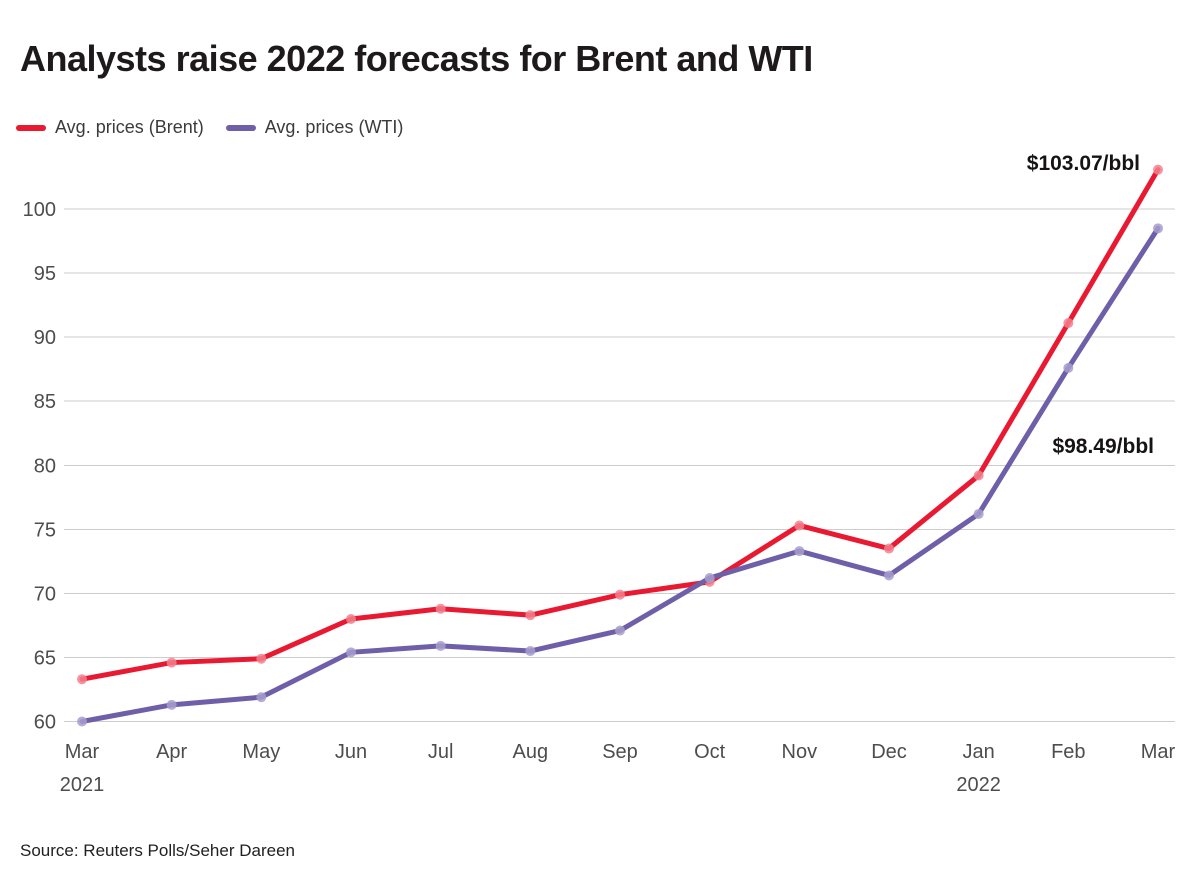 The width and height of the screenshot is (1199, 885). Describe the element at coordinates (1083, 163) in the screenshot. I see `value-annotation: $103.07/bbl` at that location.